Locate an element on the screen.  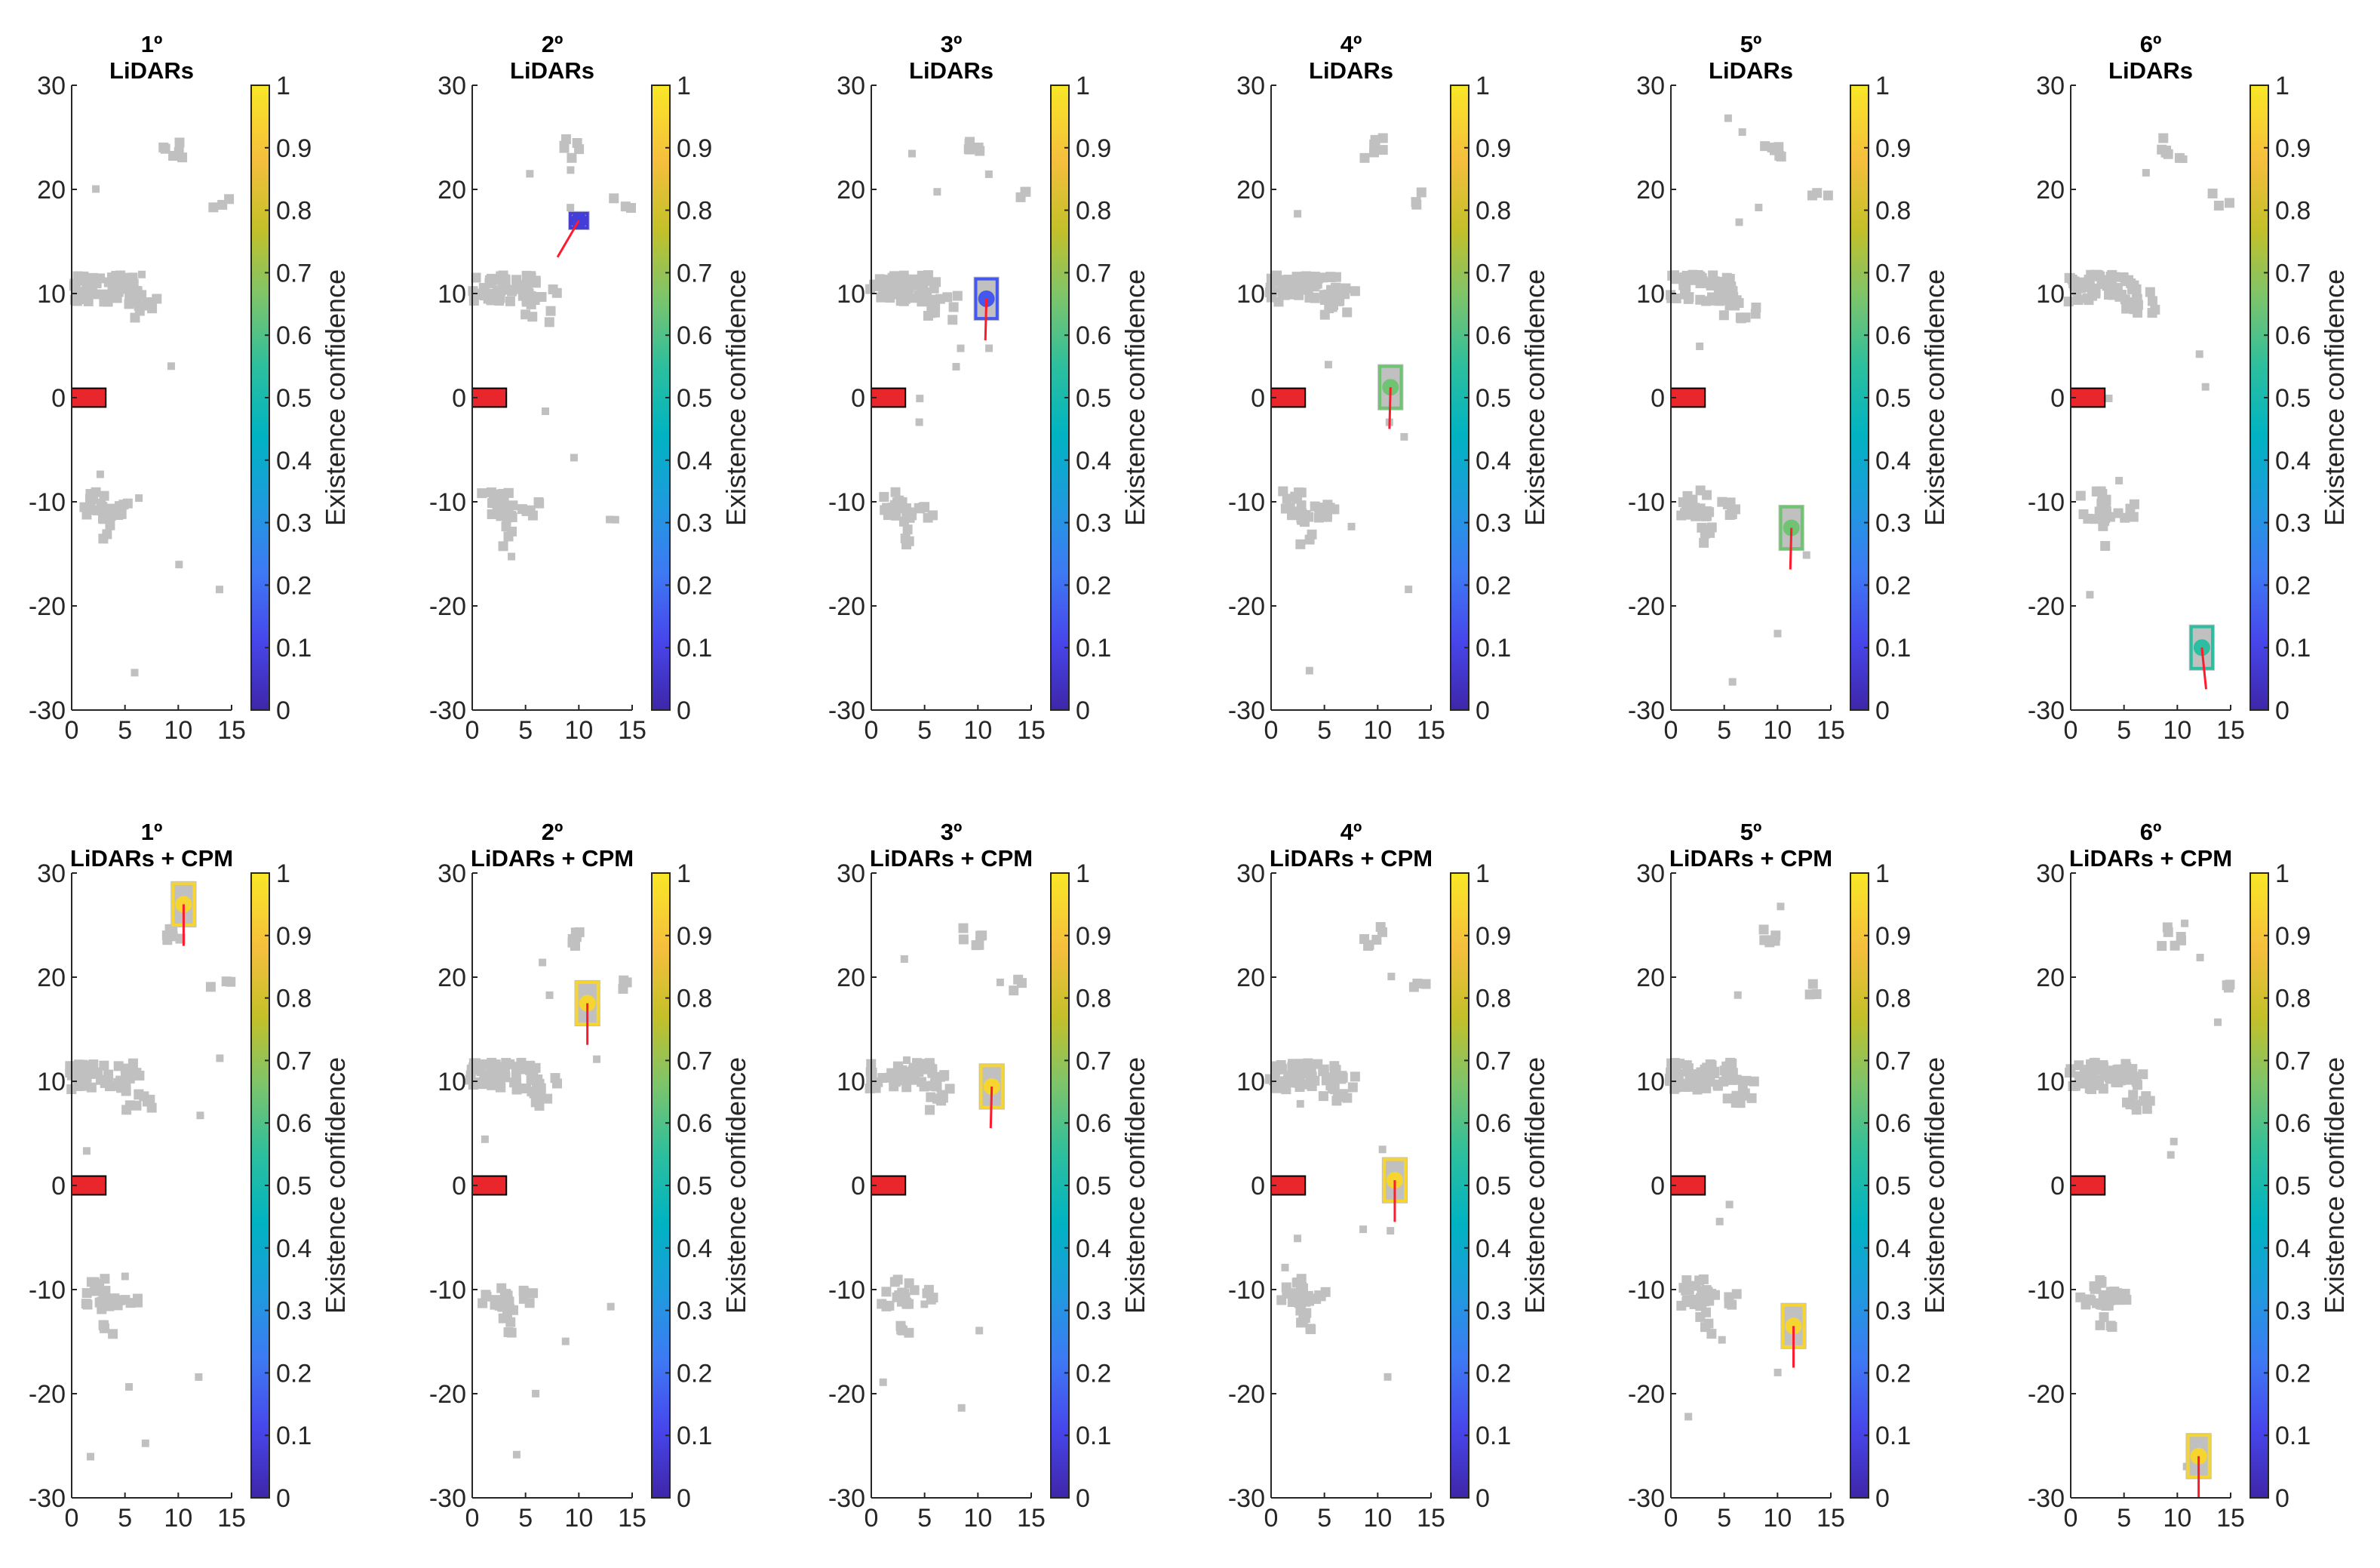
panel-title-source: LiDARs + CPM is located at coordinates (1750, 858).